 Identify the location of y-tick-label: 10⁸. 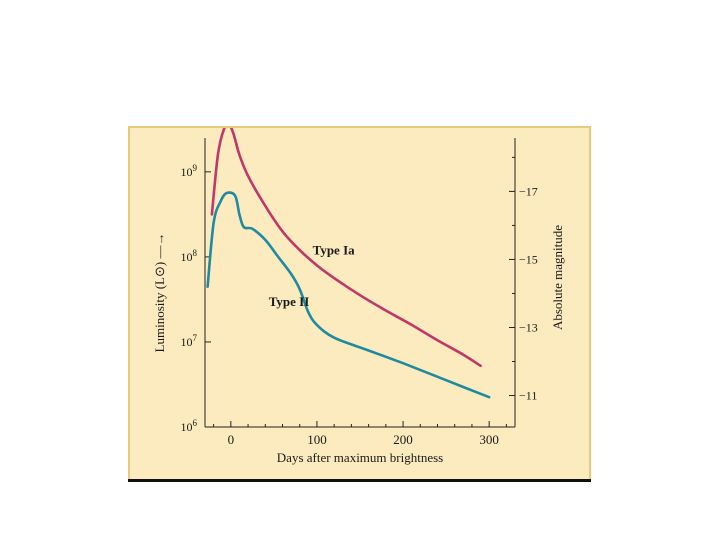
(189, 256).